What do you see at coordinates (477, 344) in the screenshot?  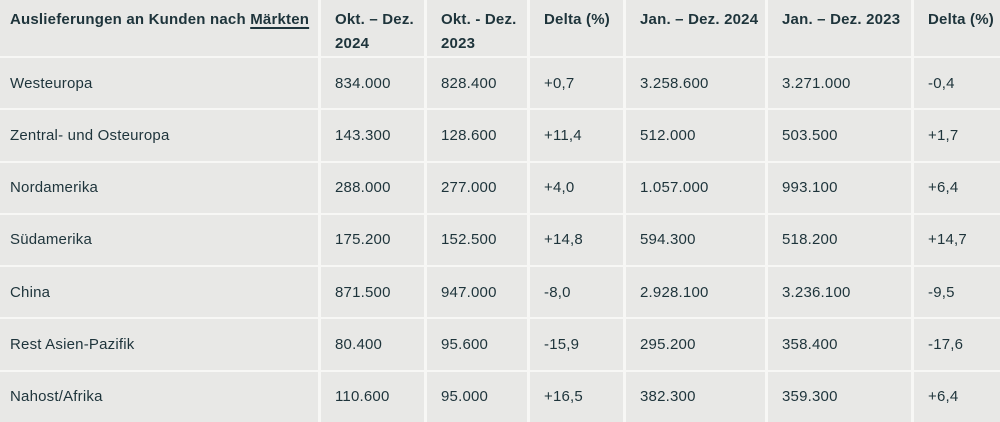 I see `value-cell: 95.600` at bounding box center [477, 344].